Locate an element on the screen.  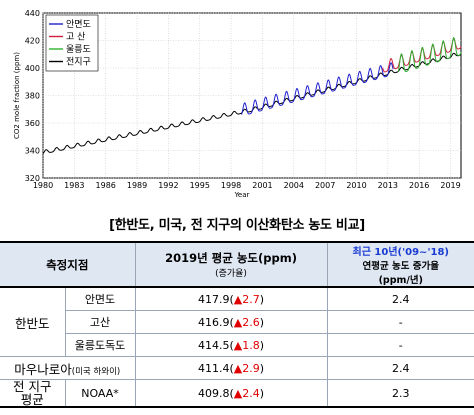
header-recent-line1: 최근 10년('09~'18) is located at coordinates (400, 252).